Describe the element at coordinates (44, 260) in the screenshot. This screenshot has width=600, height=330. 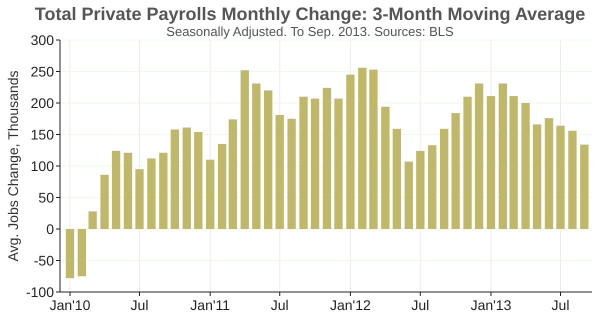
I see `y-tick-label: -50` at that location.